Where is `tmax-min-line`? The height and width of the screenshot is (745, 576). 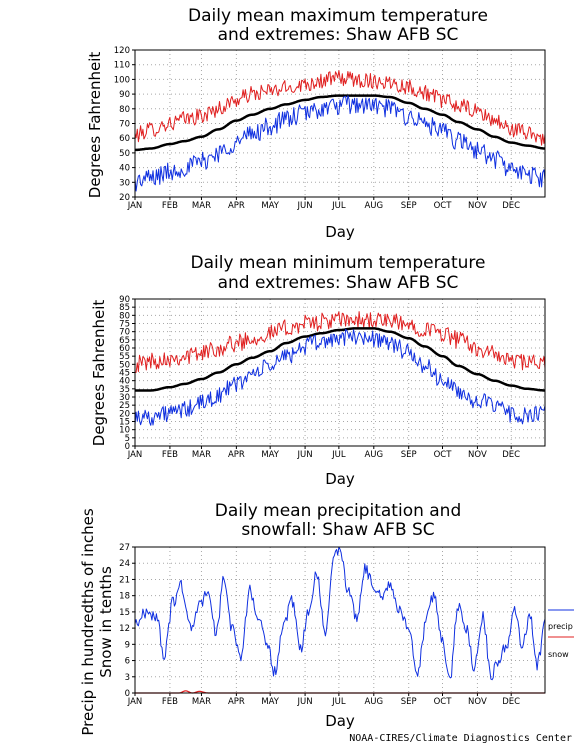 tmax-min-line is located at coordinates (340, 143).